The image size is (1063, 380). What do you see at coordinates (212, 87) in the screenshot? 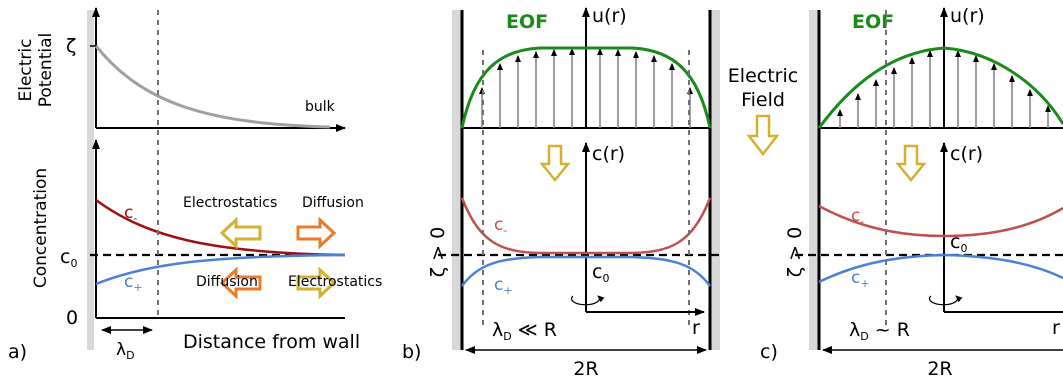
I see `potential-curve` at bounding box center [212, 87].